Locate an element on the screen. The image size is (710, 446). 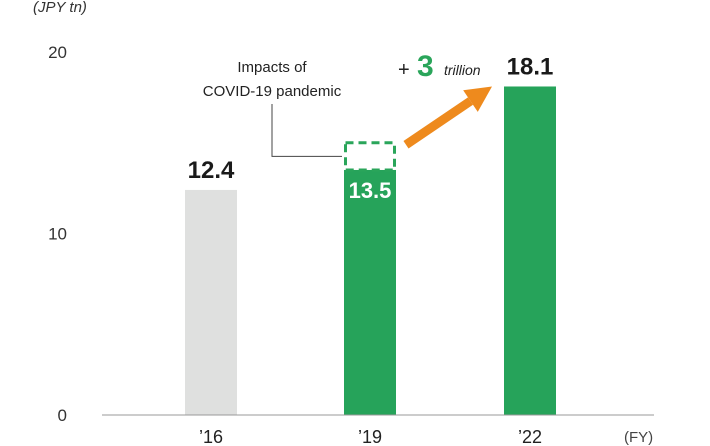
x-tick-label: ’19 is located at coordinates (370, 436).